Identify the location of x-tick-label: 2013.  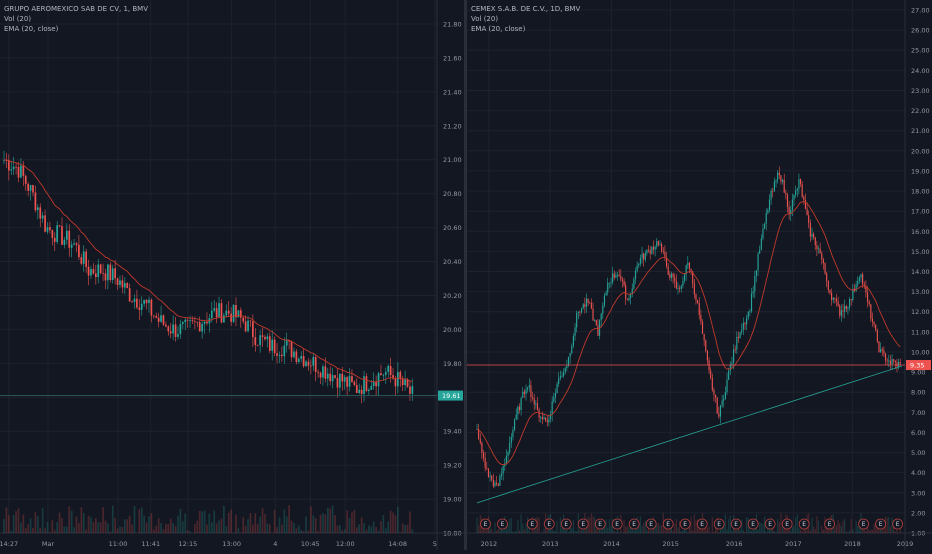
(550, 544).